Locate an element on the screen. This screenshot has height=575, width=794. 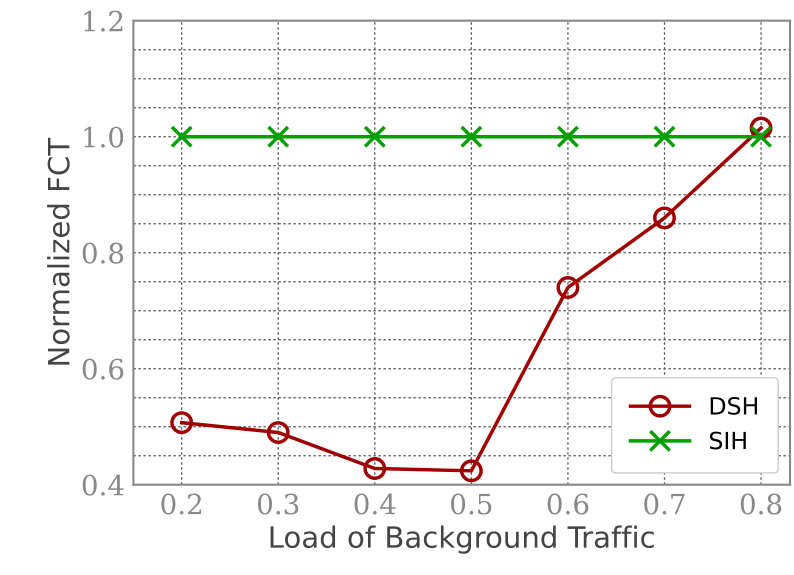
x-tick-label: 0.3 is located at coordinates (278, 504).